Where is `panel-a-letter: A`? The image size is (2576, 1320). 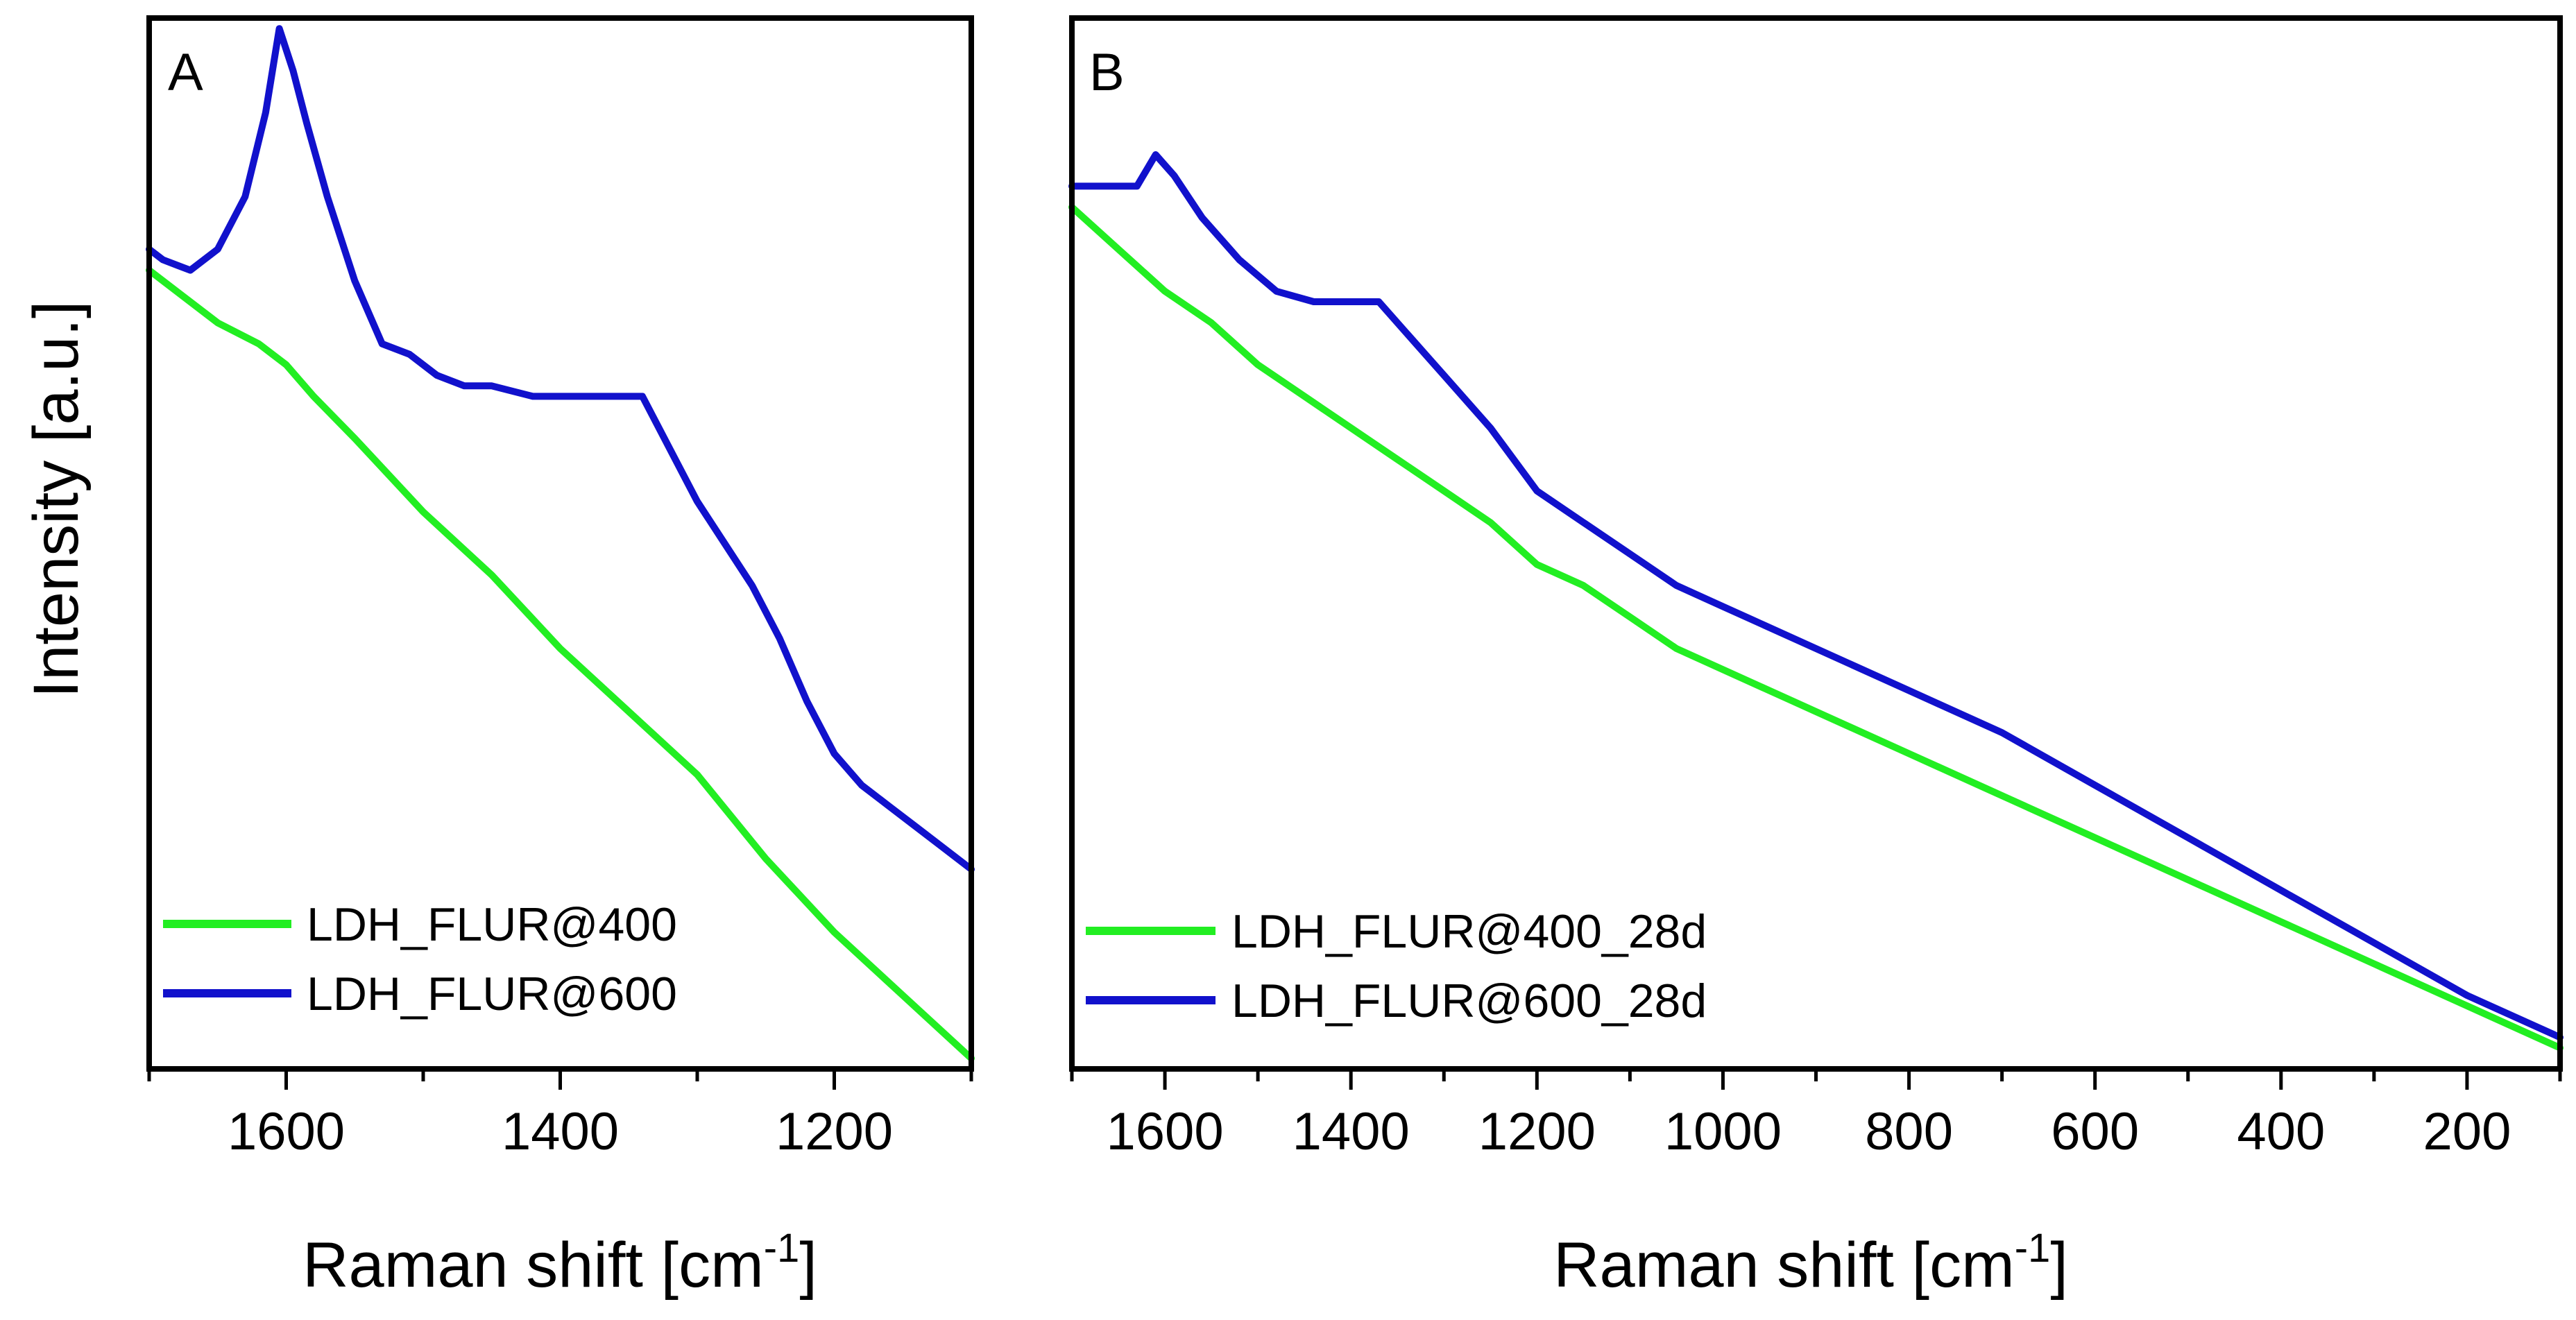 panel-a-letter: A is located at coordinates (185, 72).